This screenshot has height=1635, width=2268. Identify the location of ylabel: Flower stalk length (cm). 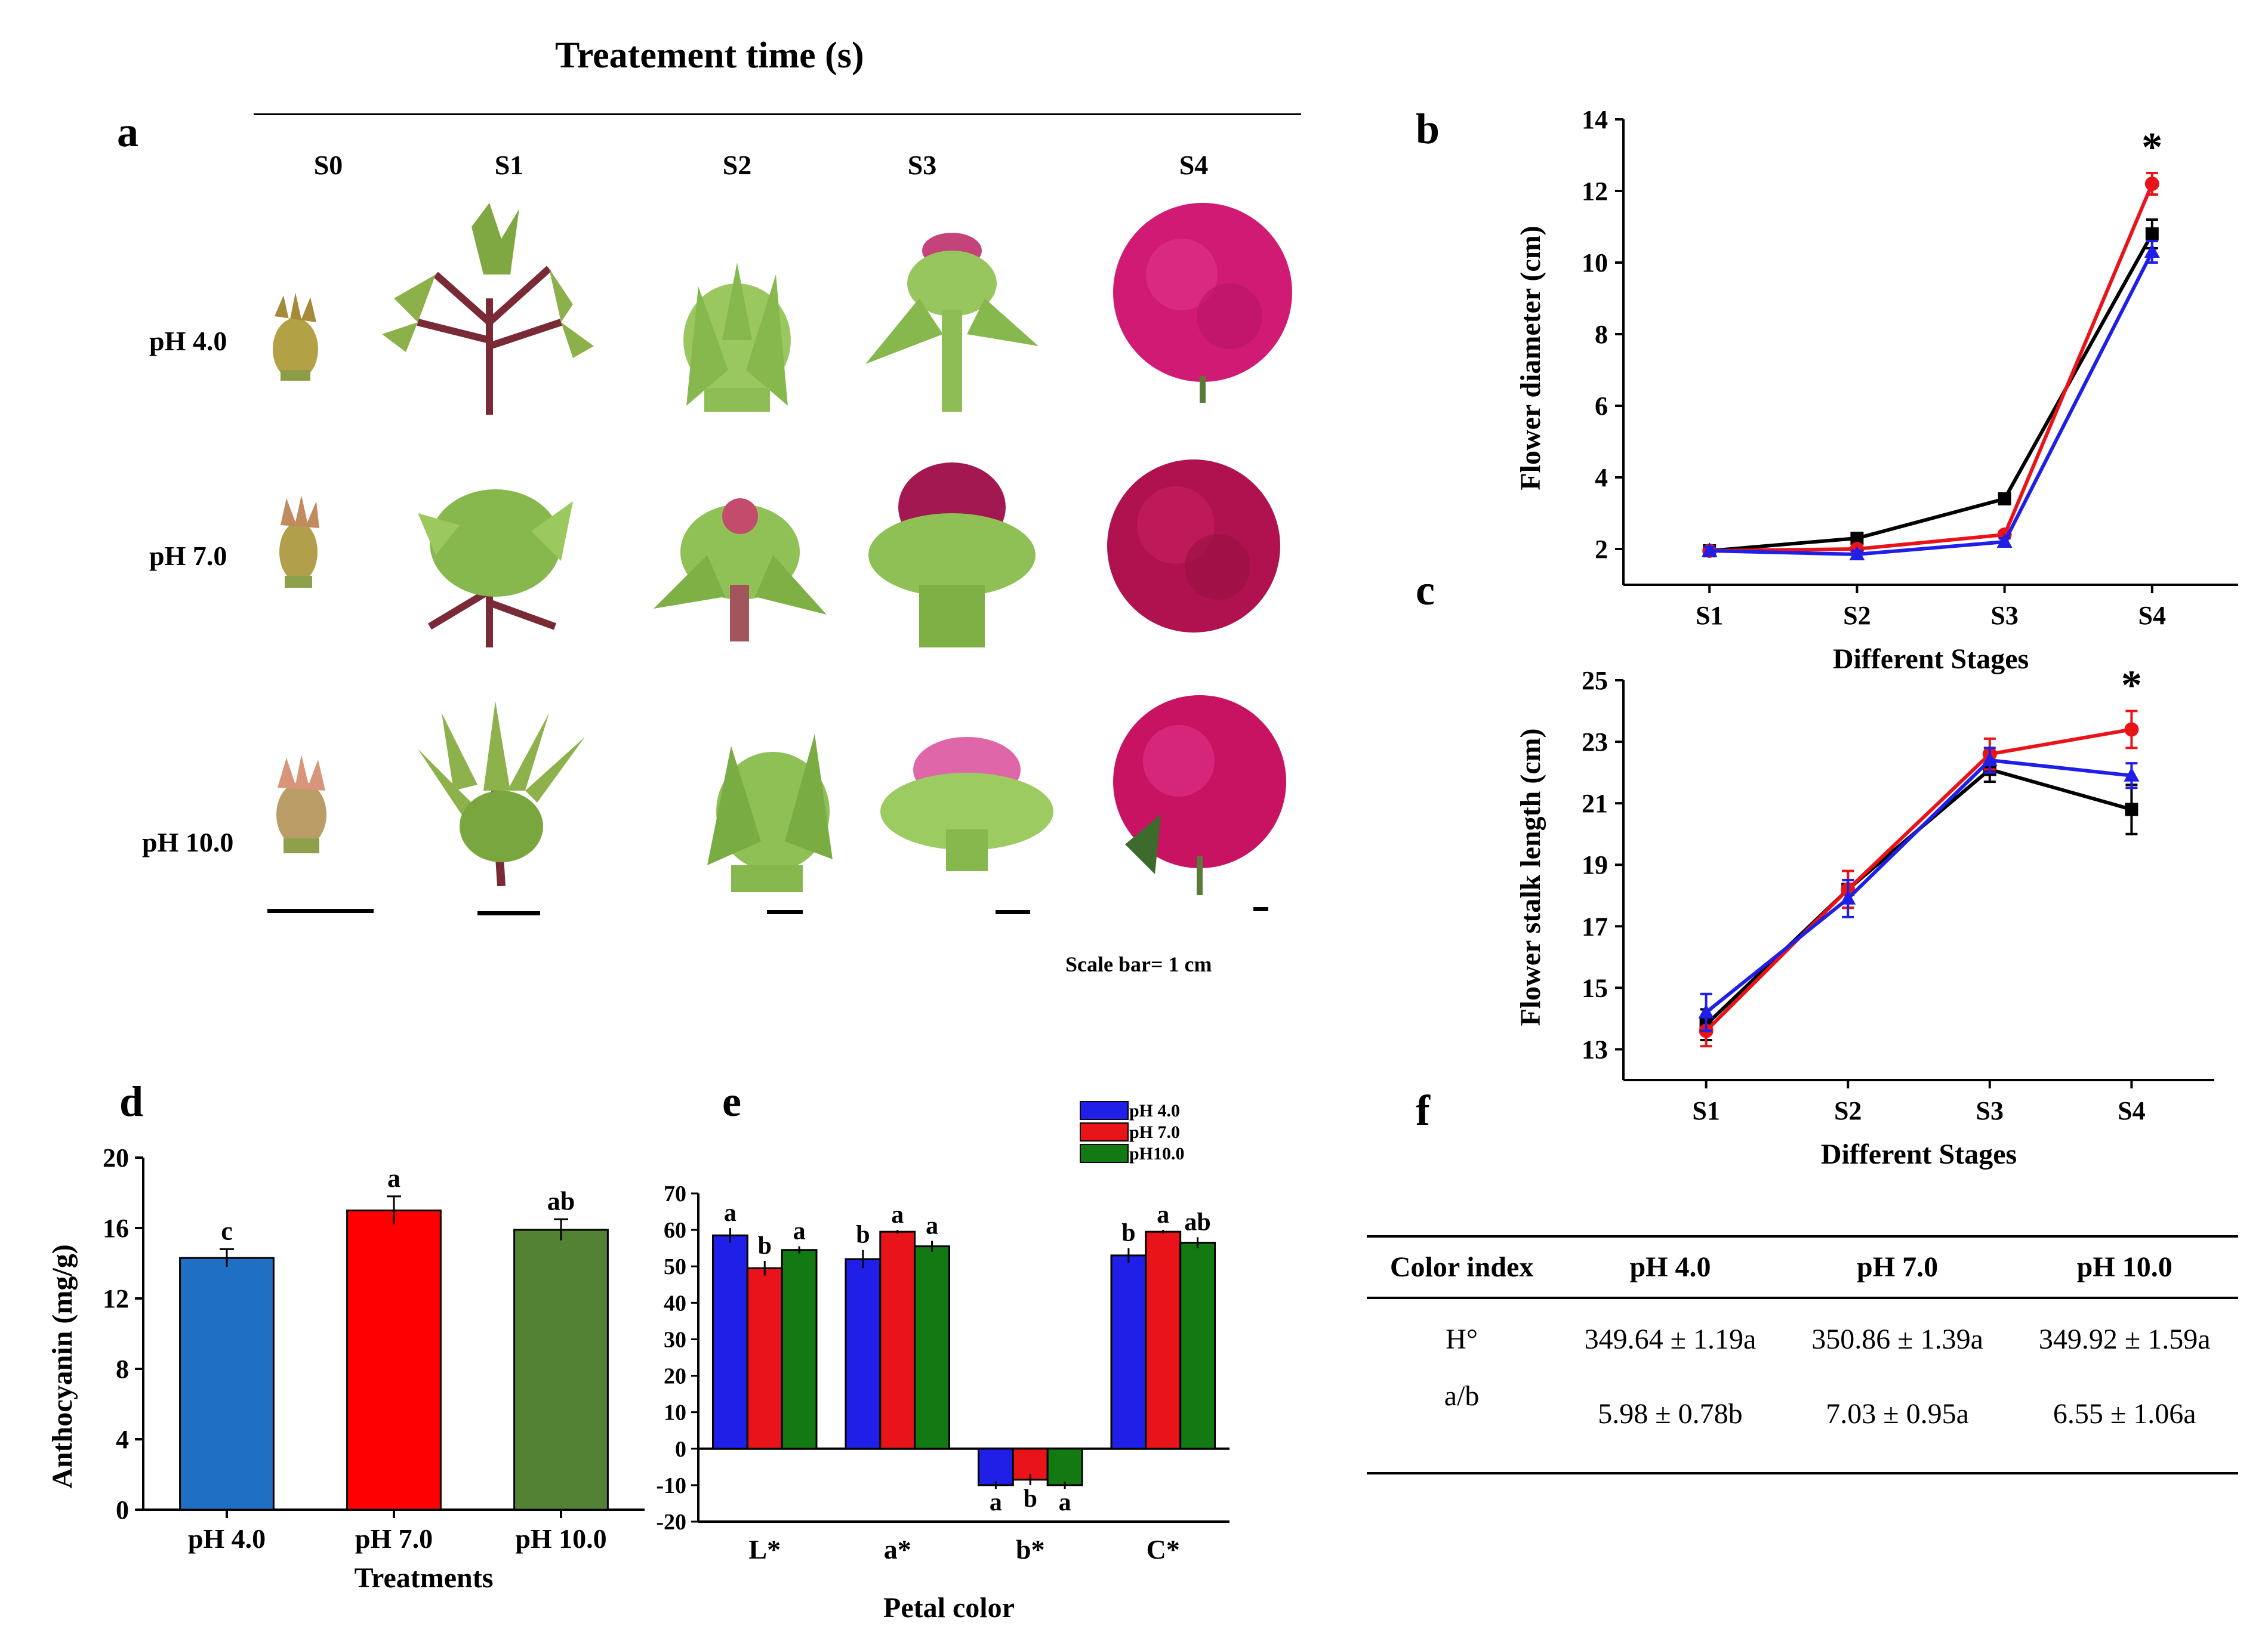
(1530, 877).